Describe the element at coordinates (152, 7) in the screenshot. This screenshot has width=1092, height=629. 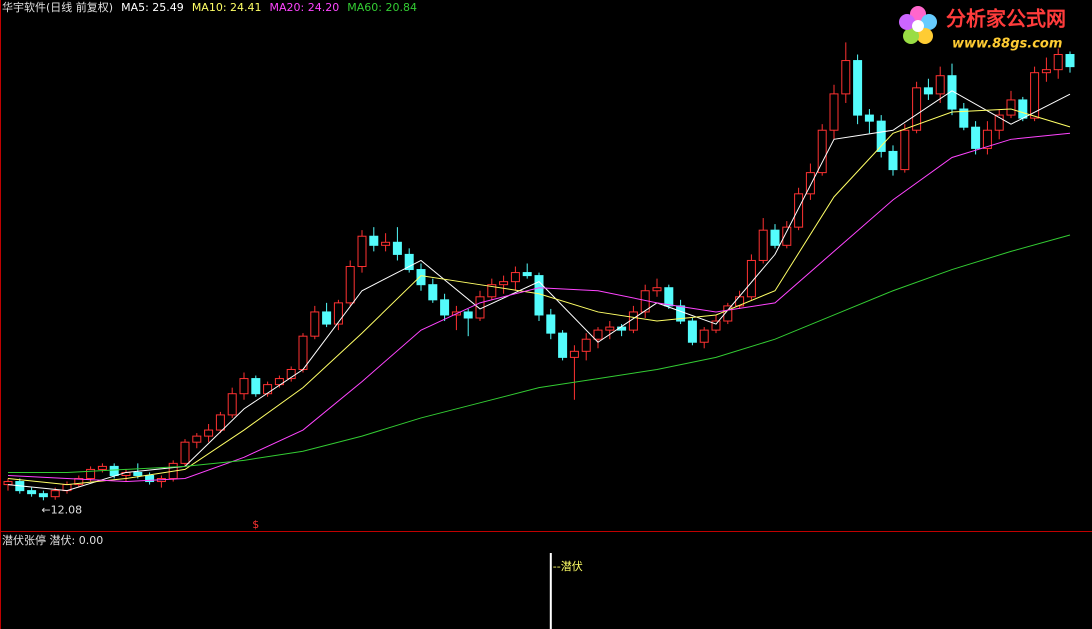
I see `legend-entry: MA5: 25.49` at that location.